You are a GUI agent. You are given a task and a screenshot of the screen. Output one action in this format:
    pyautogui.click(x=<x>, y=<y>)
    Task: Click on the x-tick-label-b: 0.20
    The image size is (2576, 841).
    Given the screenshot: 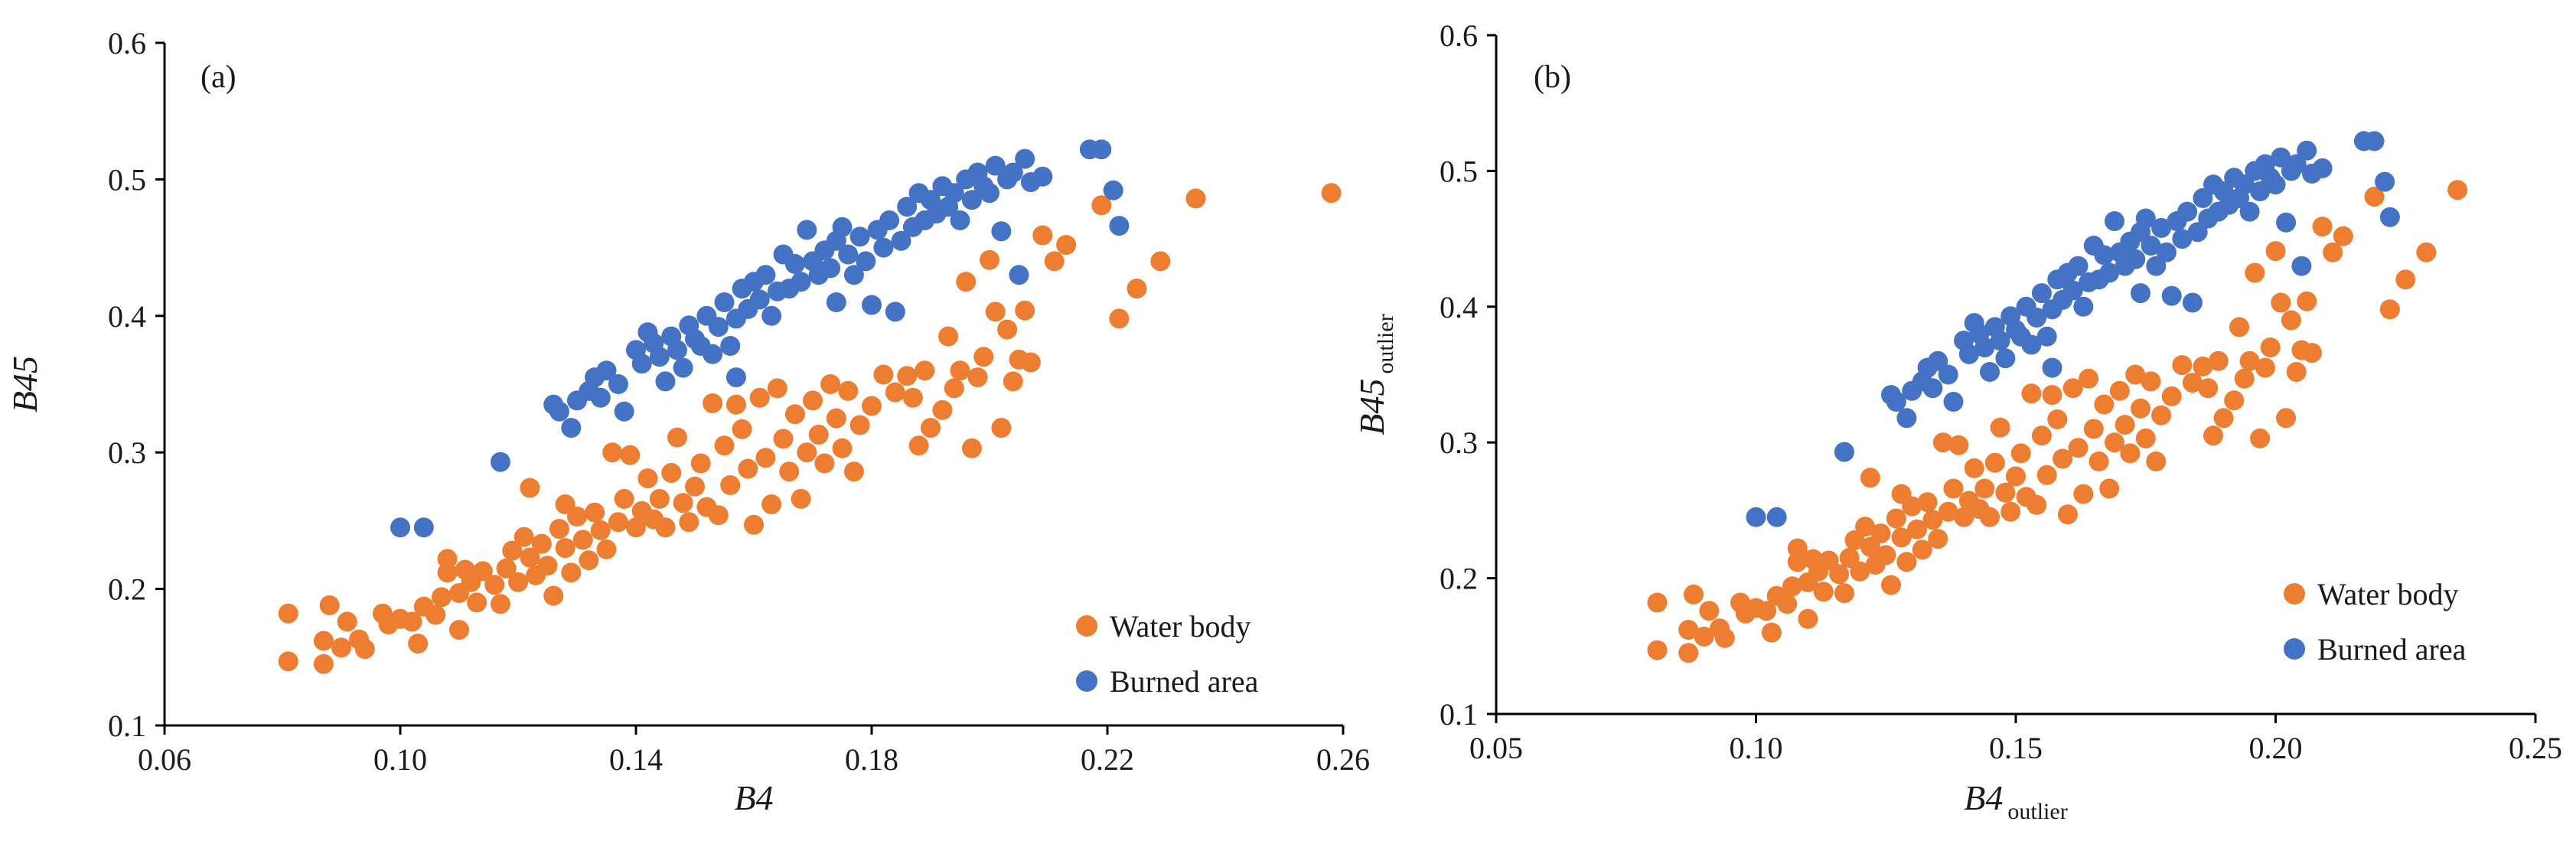 What is the action you would take?
    pyautogui.click(x=2276, y=748)
    